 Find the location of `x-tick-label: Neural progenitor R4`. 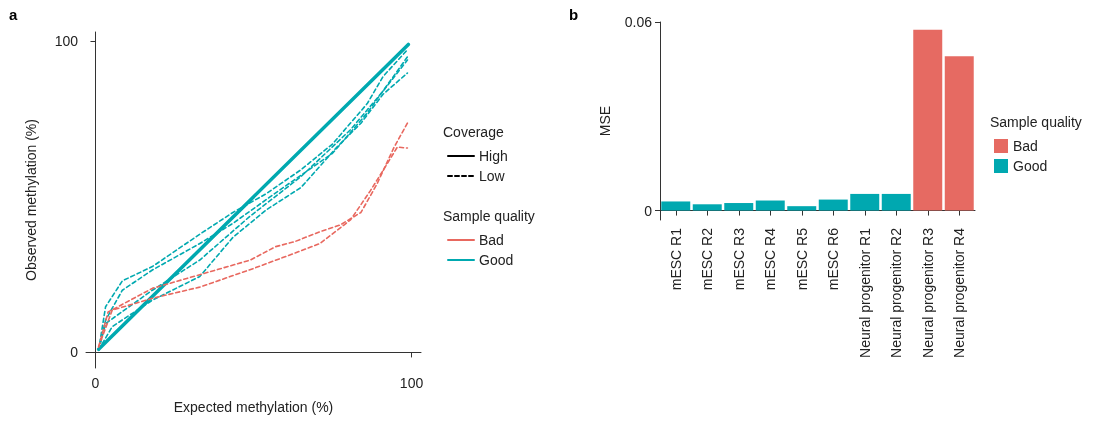

x-tick-label: Neural progenitor R4 is located at coordinates (959, 292).